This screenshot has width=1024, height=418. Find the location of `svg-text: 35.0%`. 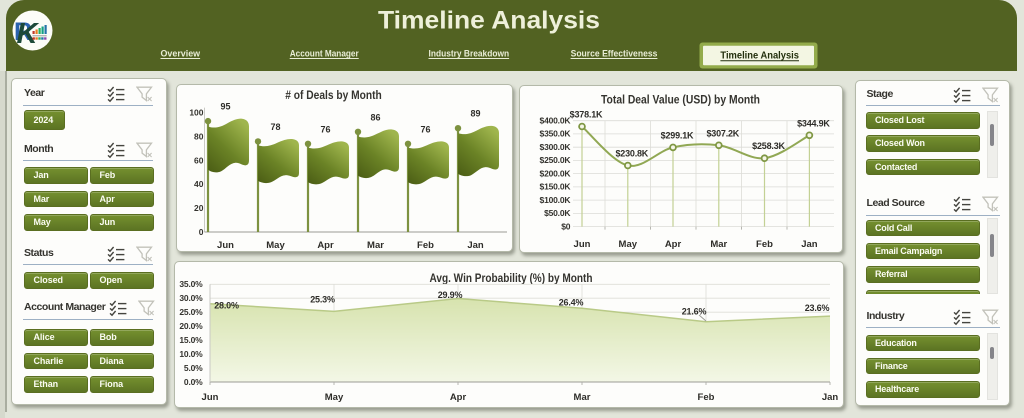

svg-text: 35.0% is located at coordinates (191, 284).